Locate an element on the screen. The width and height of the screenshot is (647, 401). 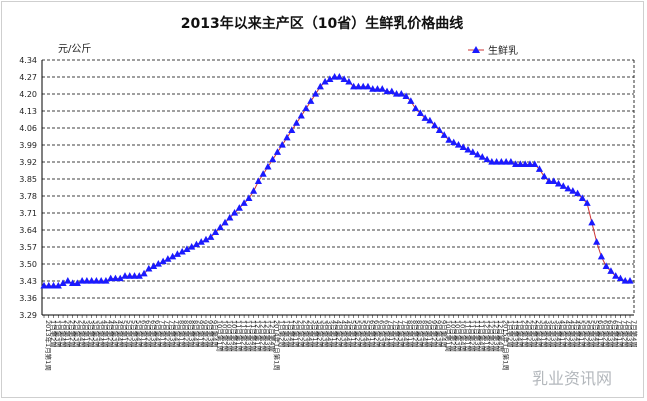
x-tick-label: 3月第1周 is located at coordinates (315, 334).